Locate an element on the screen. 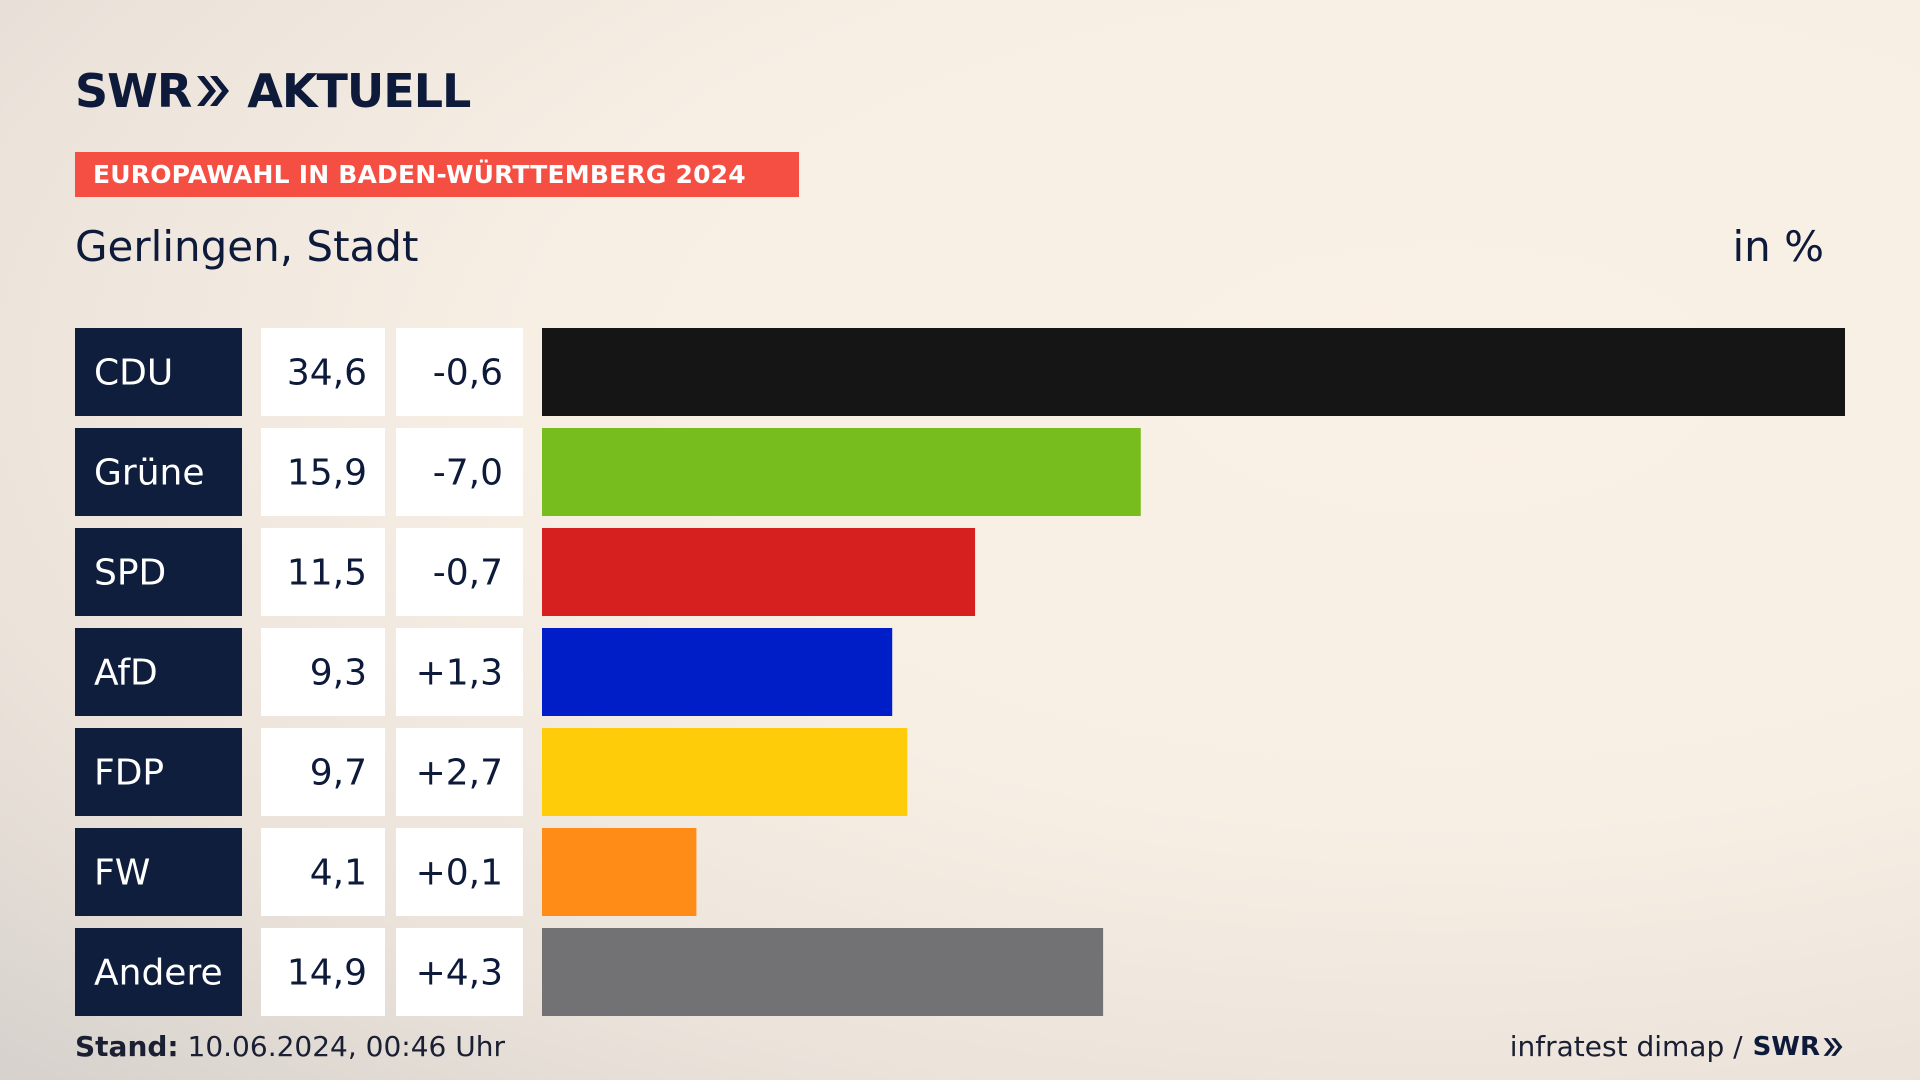 The image size is (1920, 1080). change-label: -7,0 is located at coordinates (468, 473).